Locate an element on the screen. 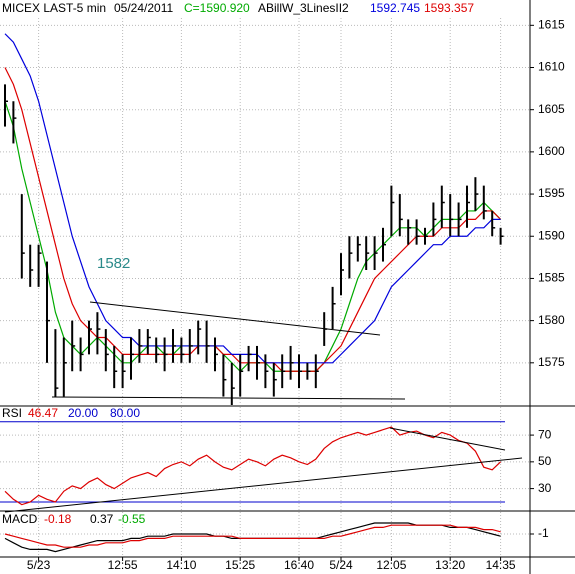 The width and height of the screenshot is (575, 574). x-tick-label: 13:20 is located at coordinates (450, 565).